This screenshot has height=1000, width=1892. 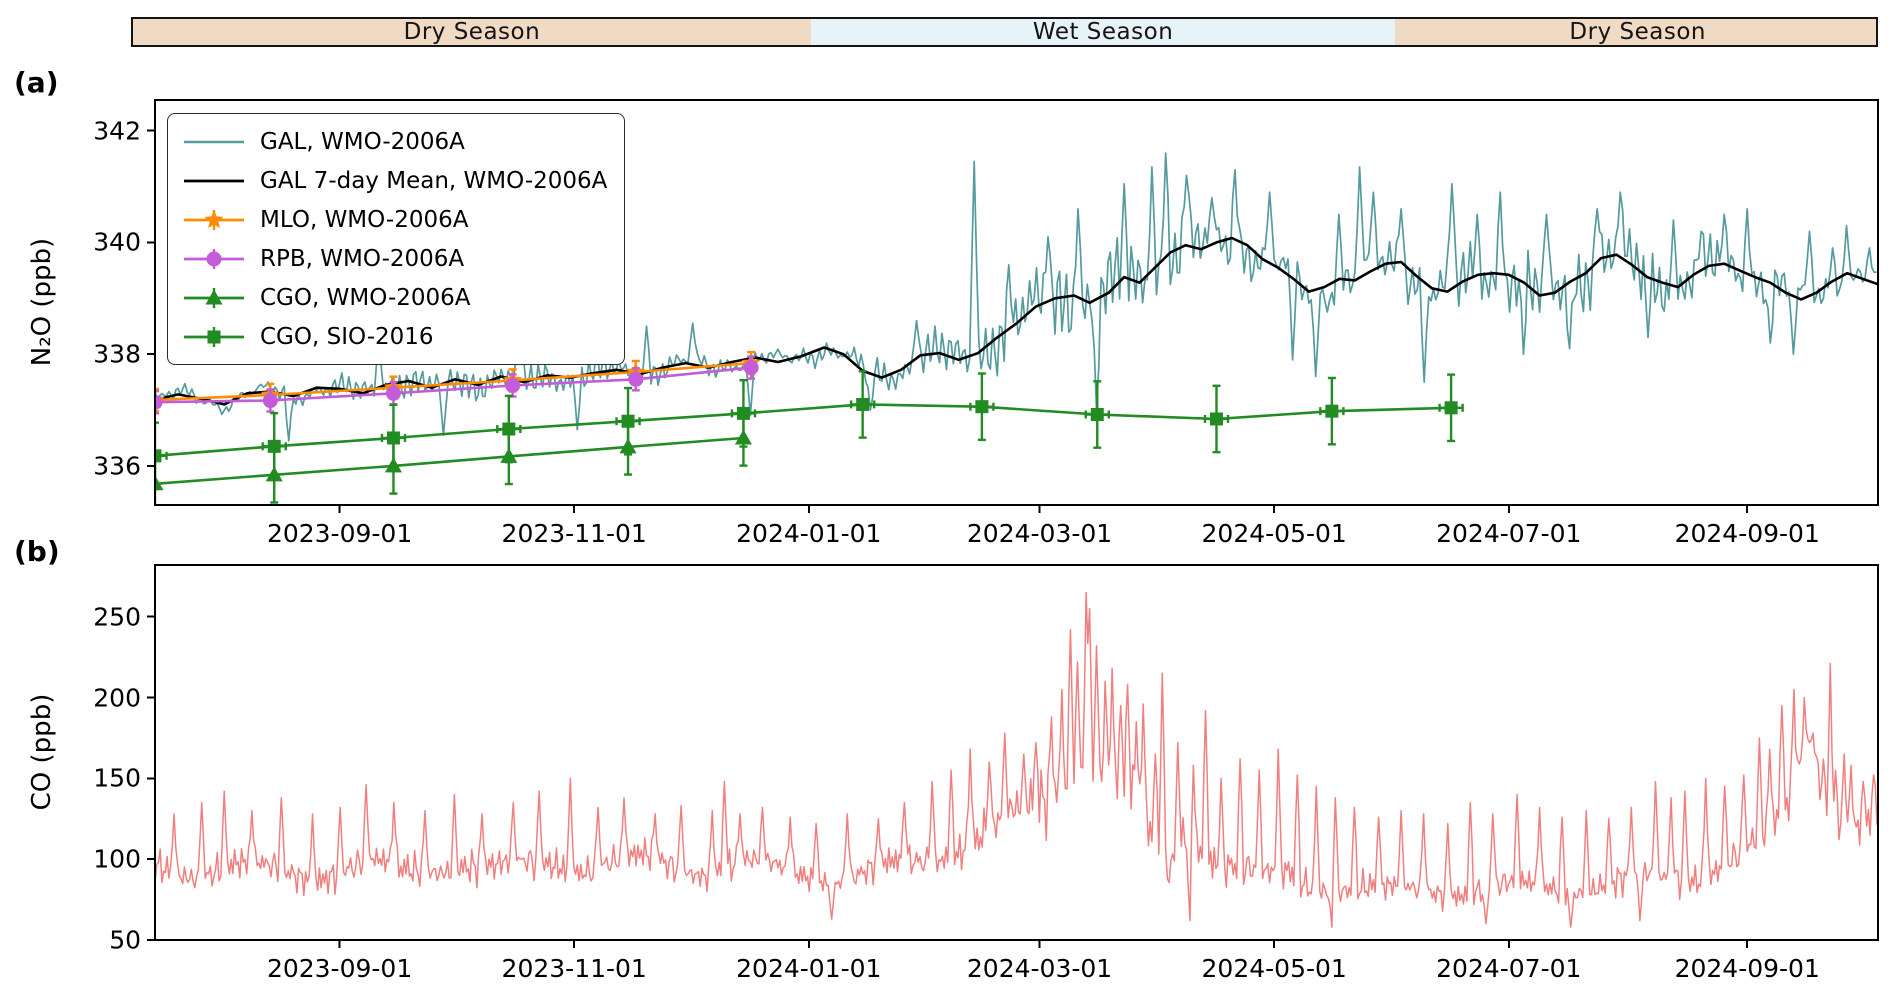 I want to click on legend-label-gal: GAL, WMO-2006A, so click(x=362, y=141).